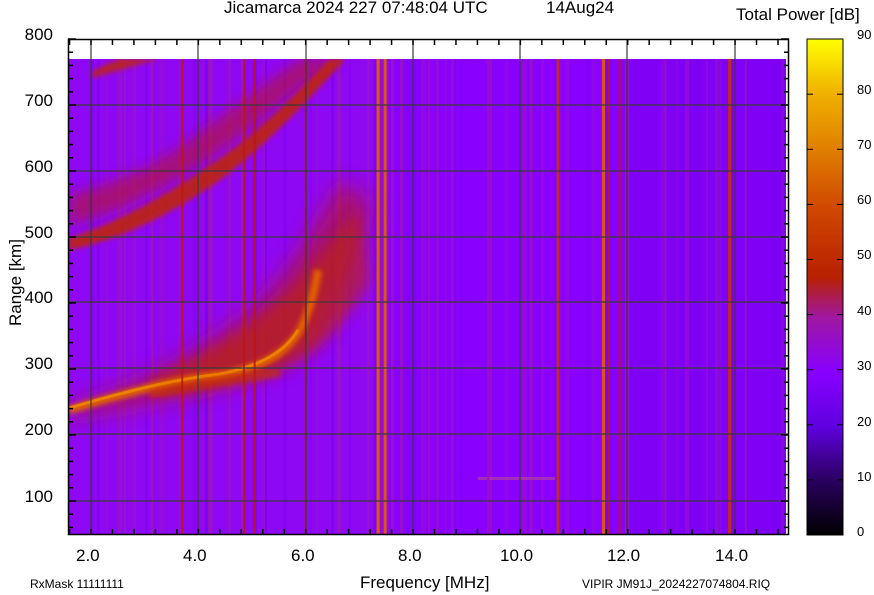 This screenshot has height=595, width=874. What do you see at coordinates (38, 496) in the screenshot?
I see `y-tick-label: 100` at bounding box center [38, 496].